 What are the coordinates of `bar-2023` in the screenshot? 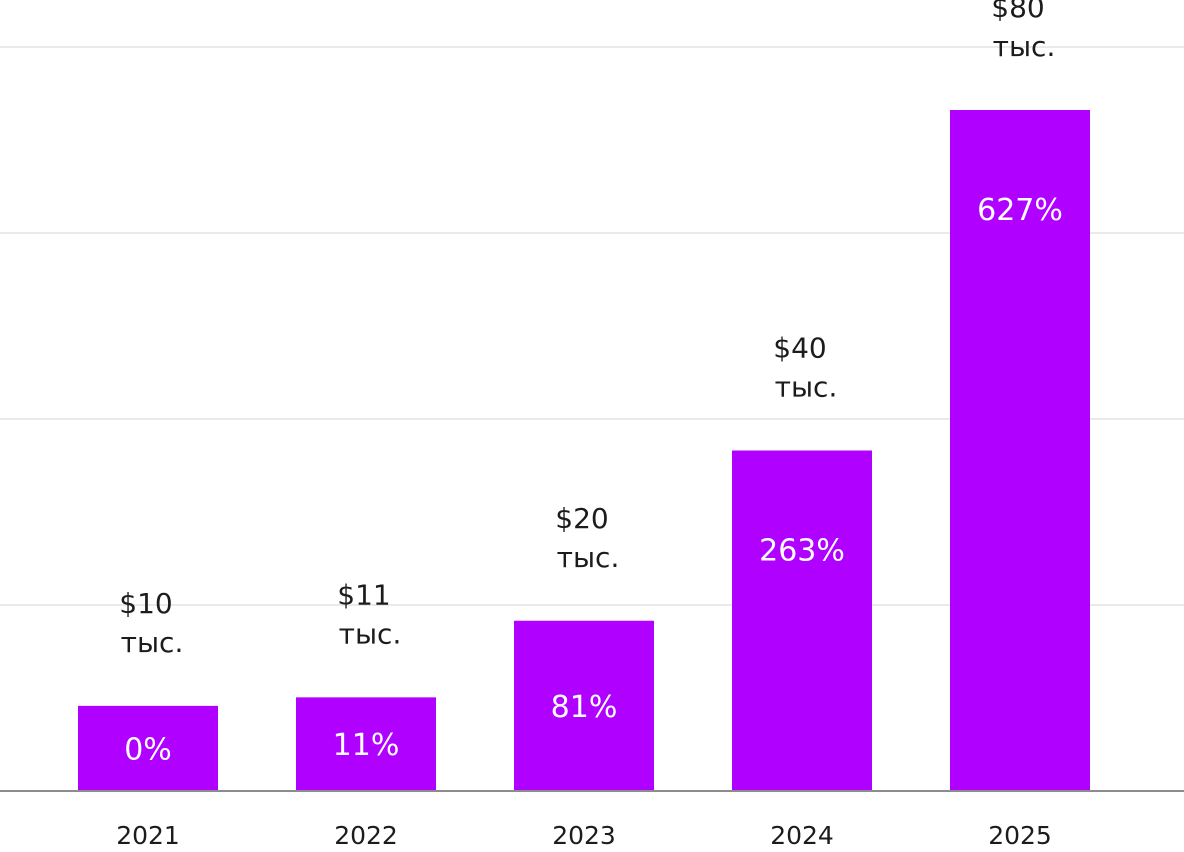 It's located at (584, 705).